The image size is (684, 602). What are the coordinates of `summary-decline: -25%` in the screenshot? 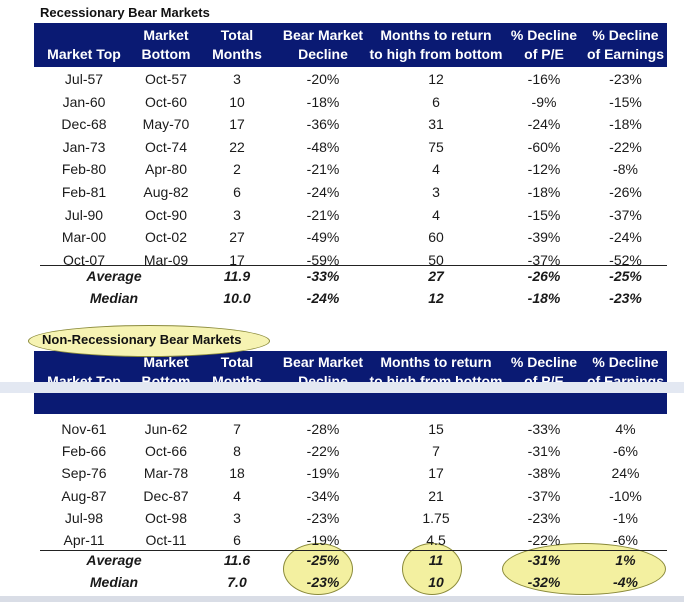 It's located at (323, 560).